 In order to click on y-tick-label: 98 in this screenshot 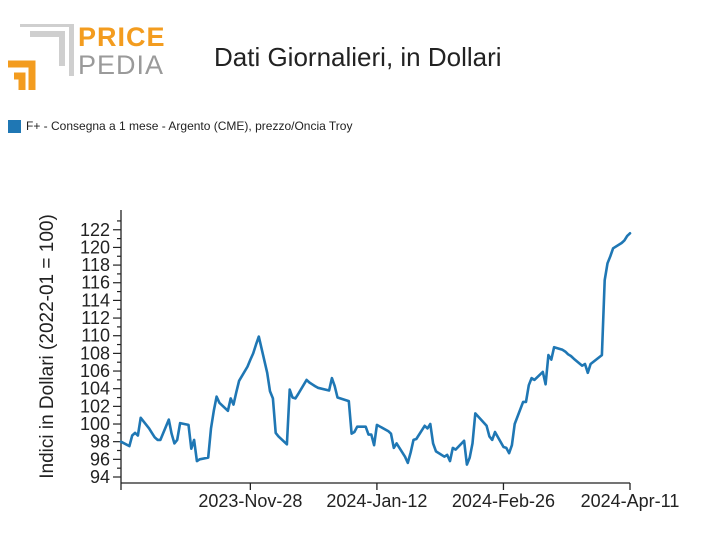, I will do `click(100, 442)`.